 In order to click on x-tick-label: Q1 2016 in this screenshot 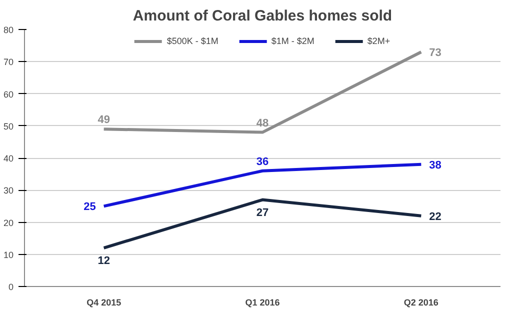, I will do `click(262, 303)`.